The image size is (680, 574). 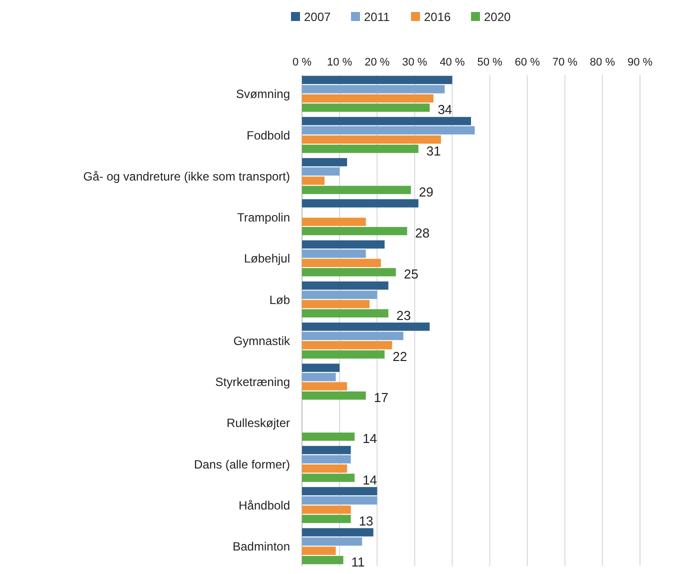 I want to click on data-label: 25, so click(x=411, y=274).